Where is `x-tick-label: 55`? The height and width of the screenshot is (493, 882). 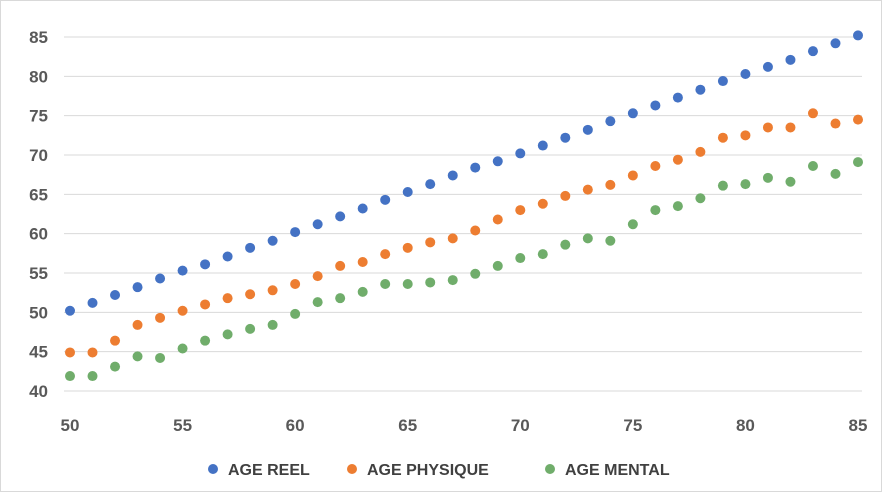 x-tick-label: 55 is located at coordinates (182, 425).